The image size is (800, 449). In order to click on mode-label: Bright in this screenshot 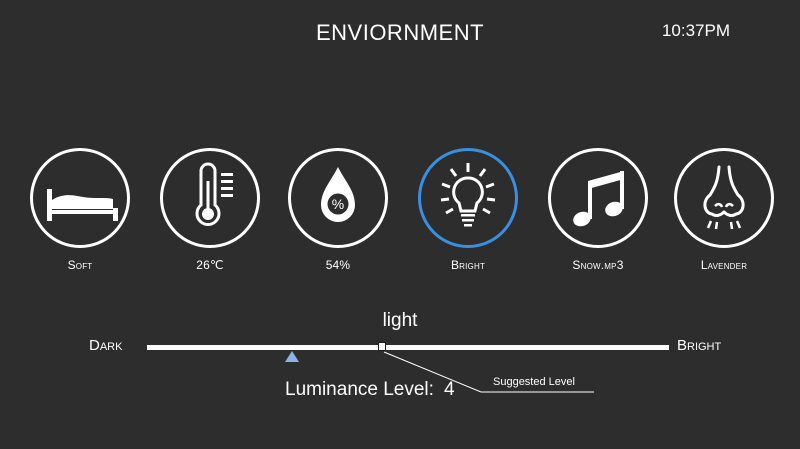, I will do `click(468, 265)`.